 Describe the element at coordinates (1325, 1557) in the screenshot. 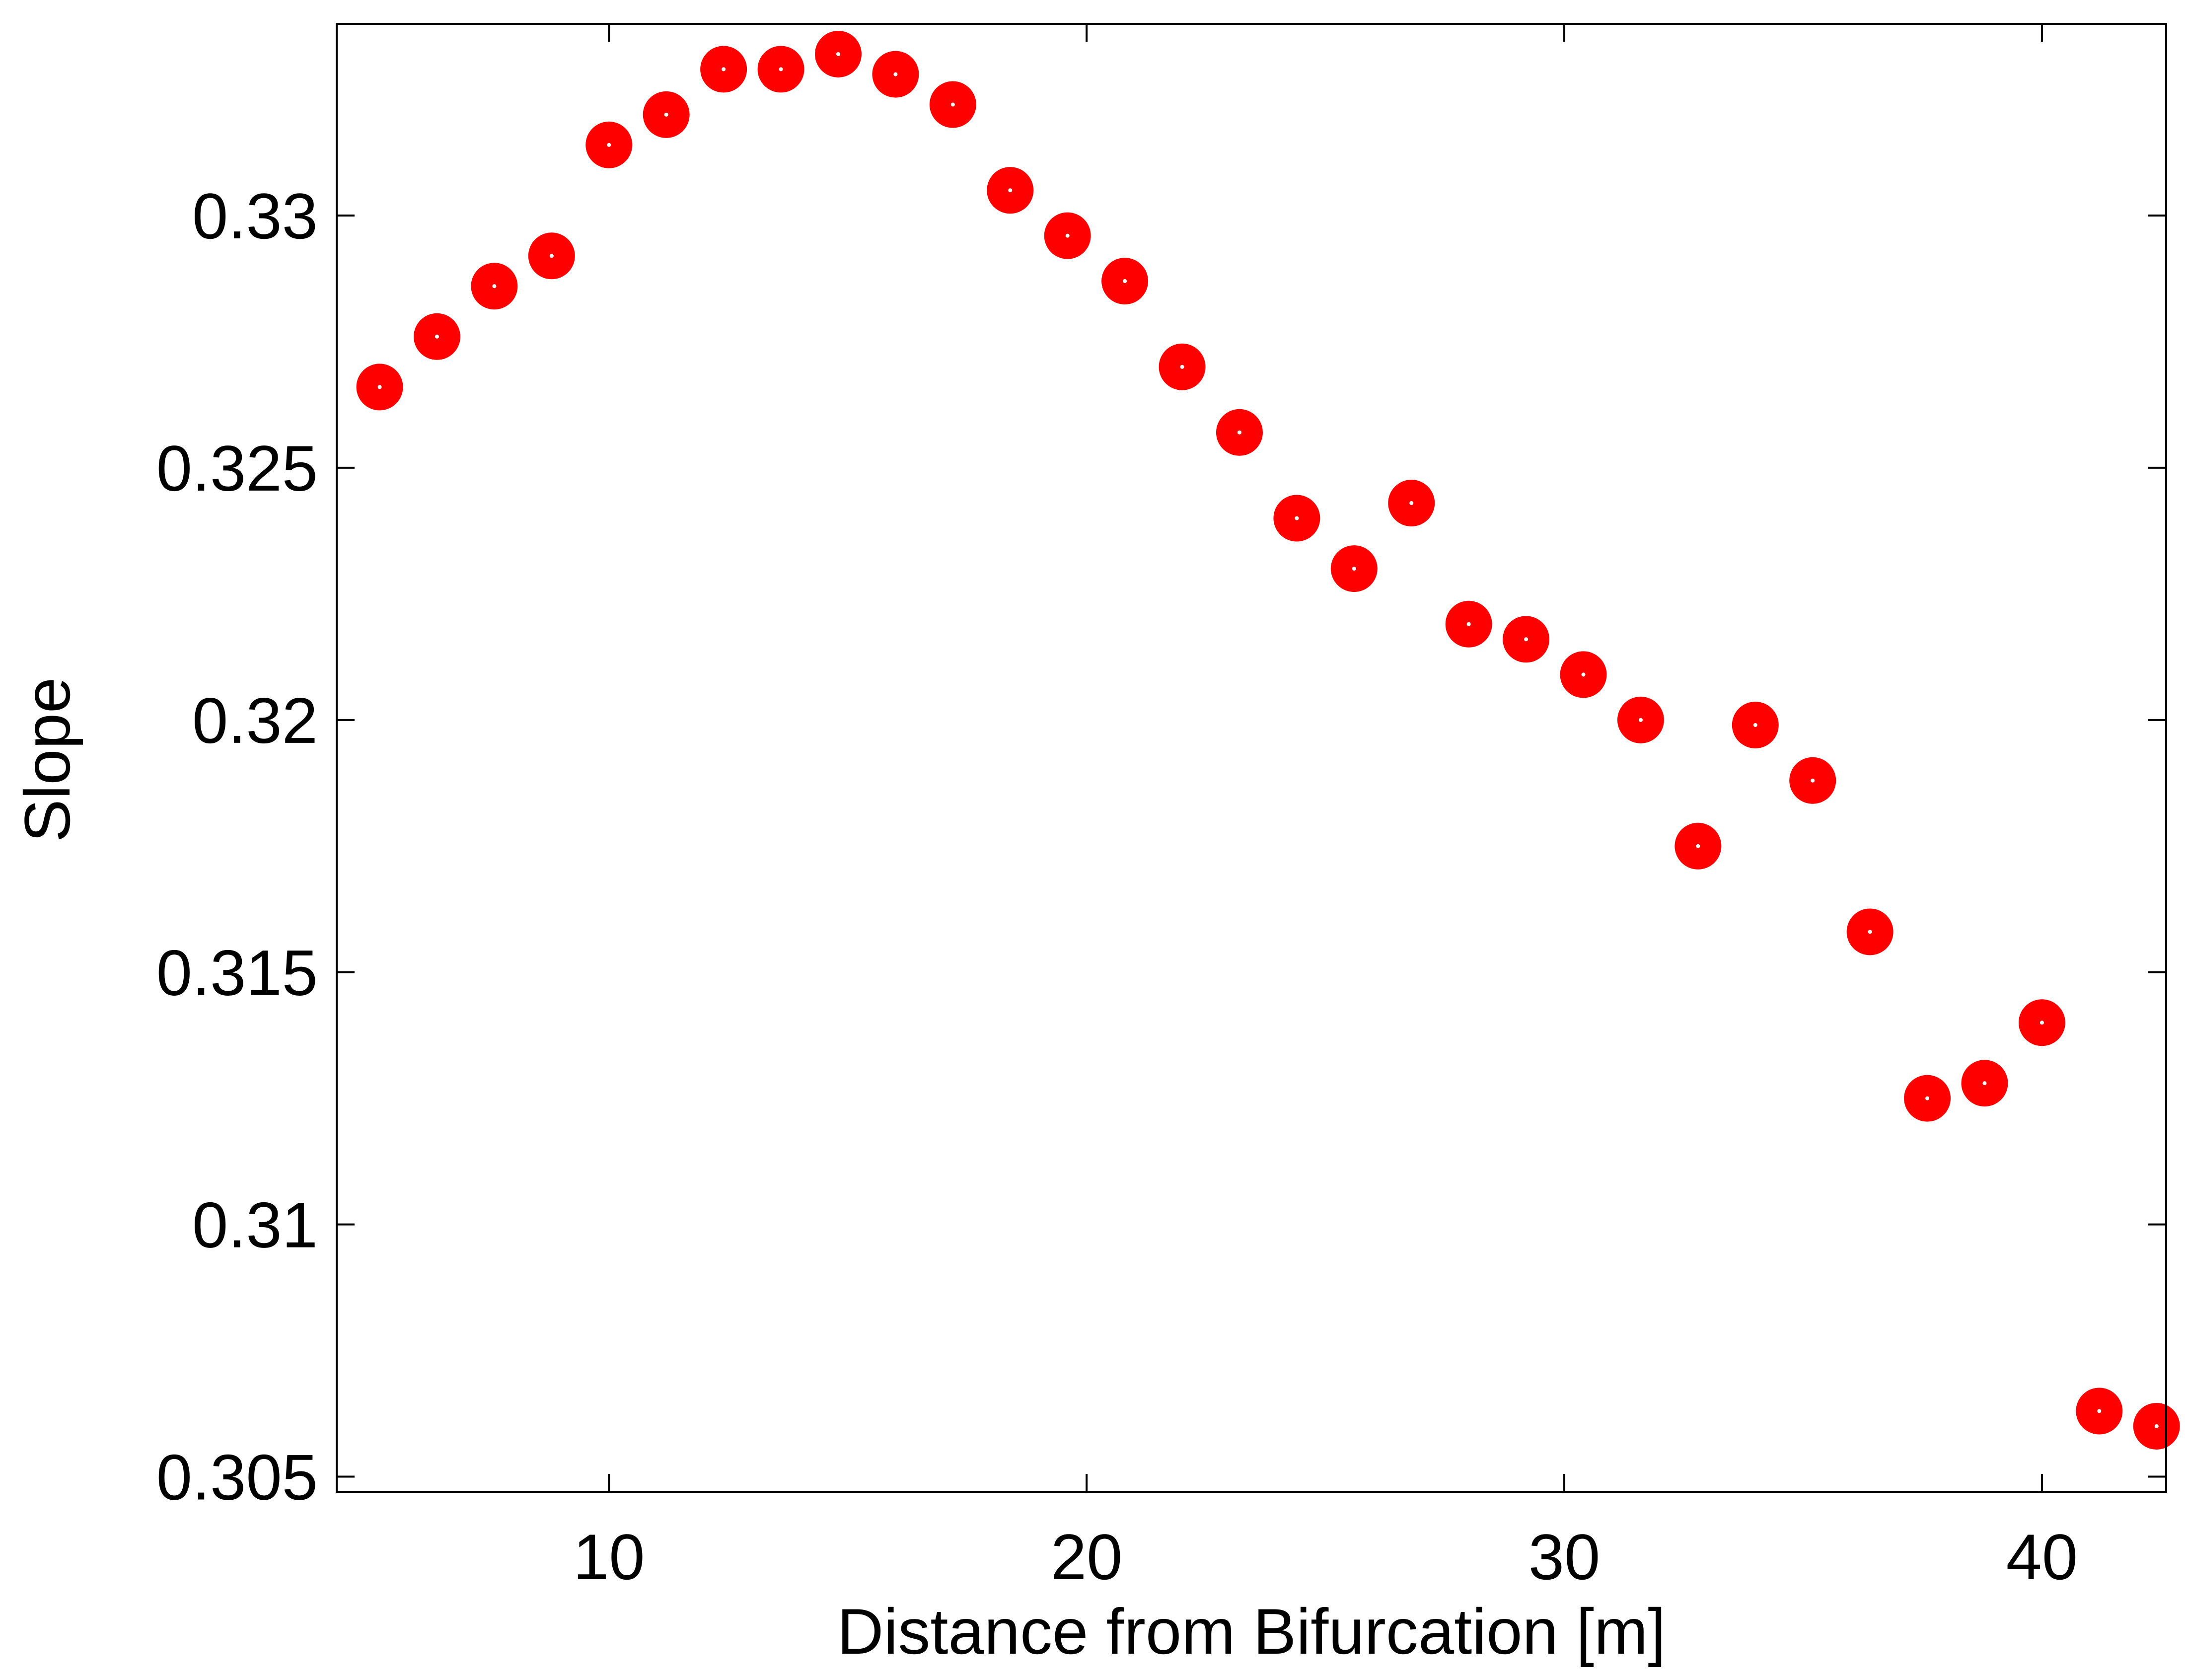

I see `x-tick-labels: 10 20 30 40` at that location.